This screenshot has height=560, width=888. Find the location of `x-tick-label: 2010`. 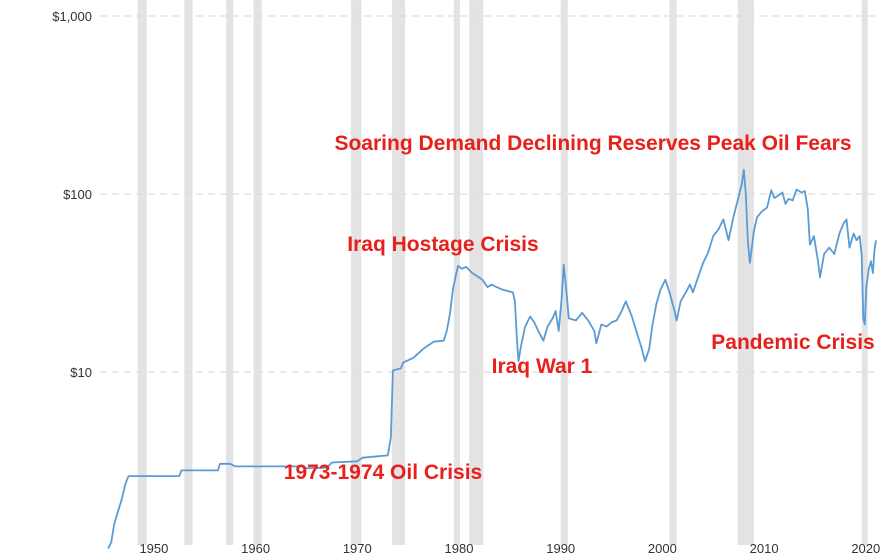

x-tick-label: 2010 is located at coordinates (764, 548).